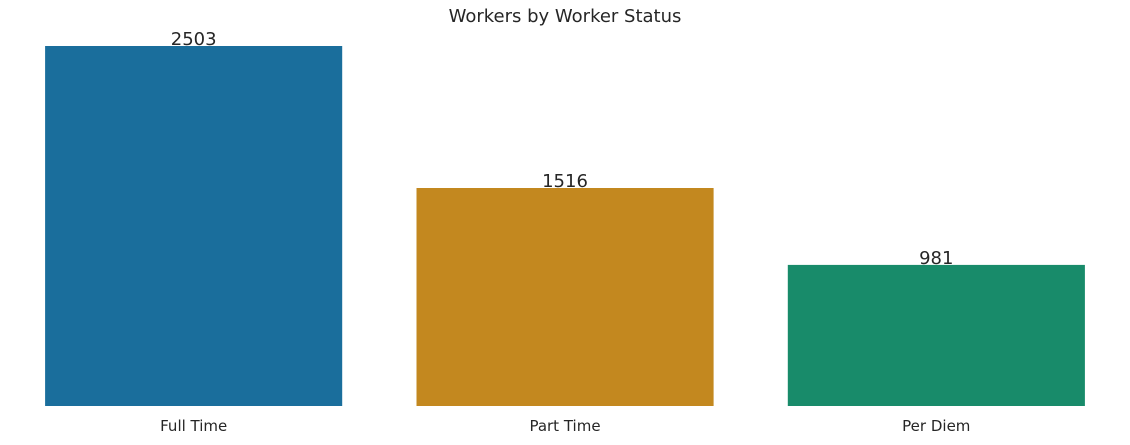  I want to click on x-tick-label-per-diem: Per Diem, so click(936, 426).